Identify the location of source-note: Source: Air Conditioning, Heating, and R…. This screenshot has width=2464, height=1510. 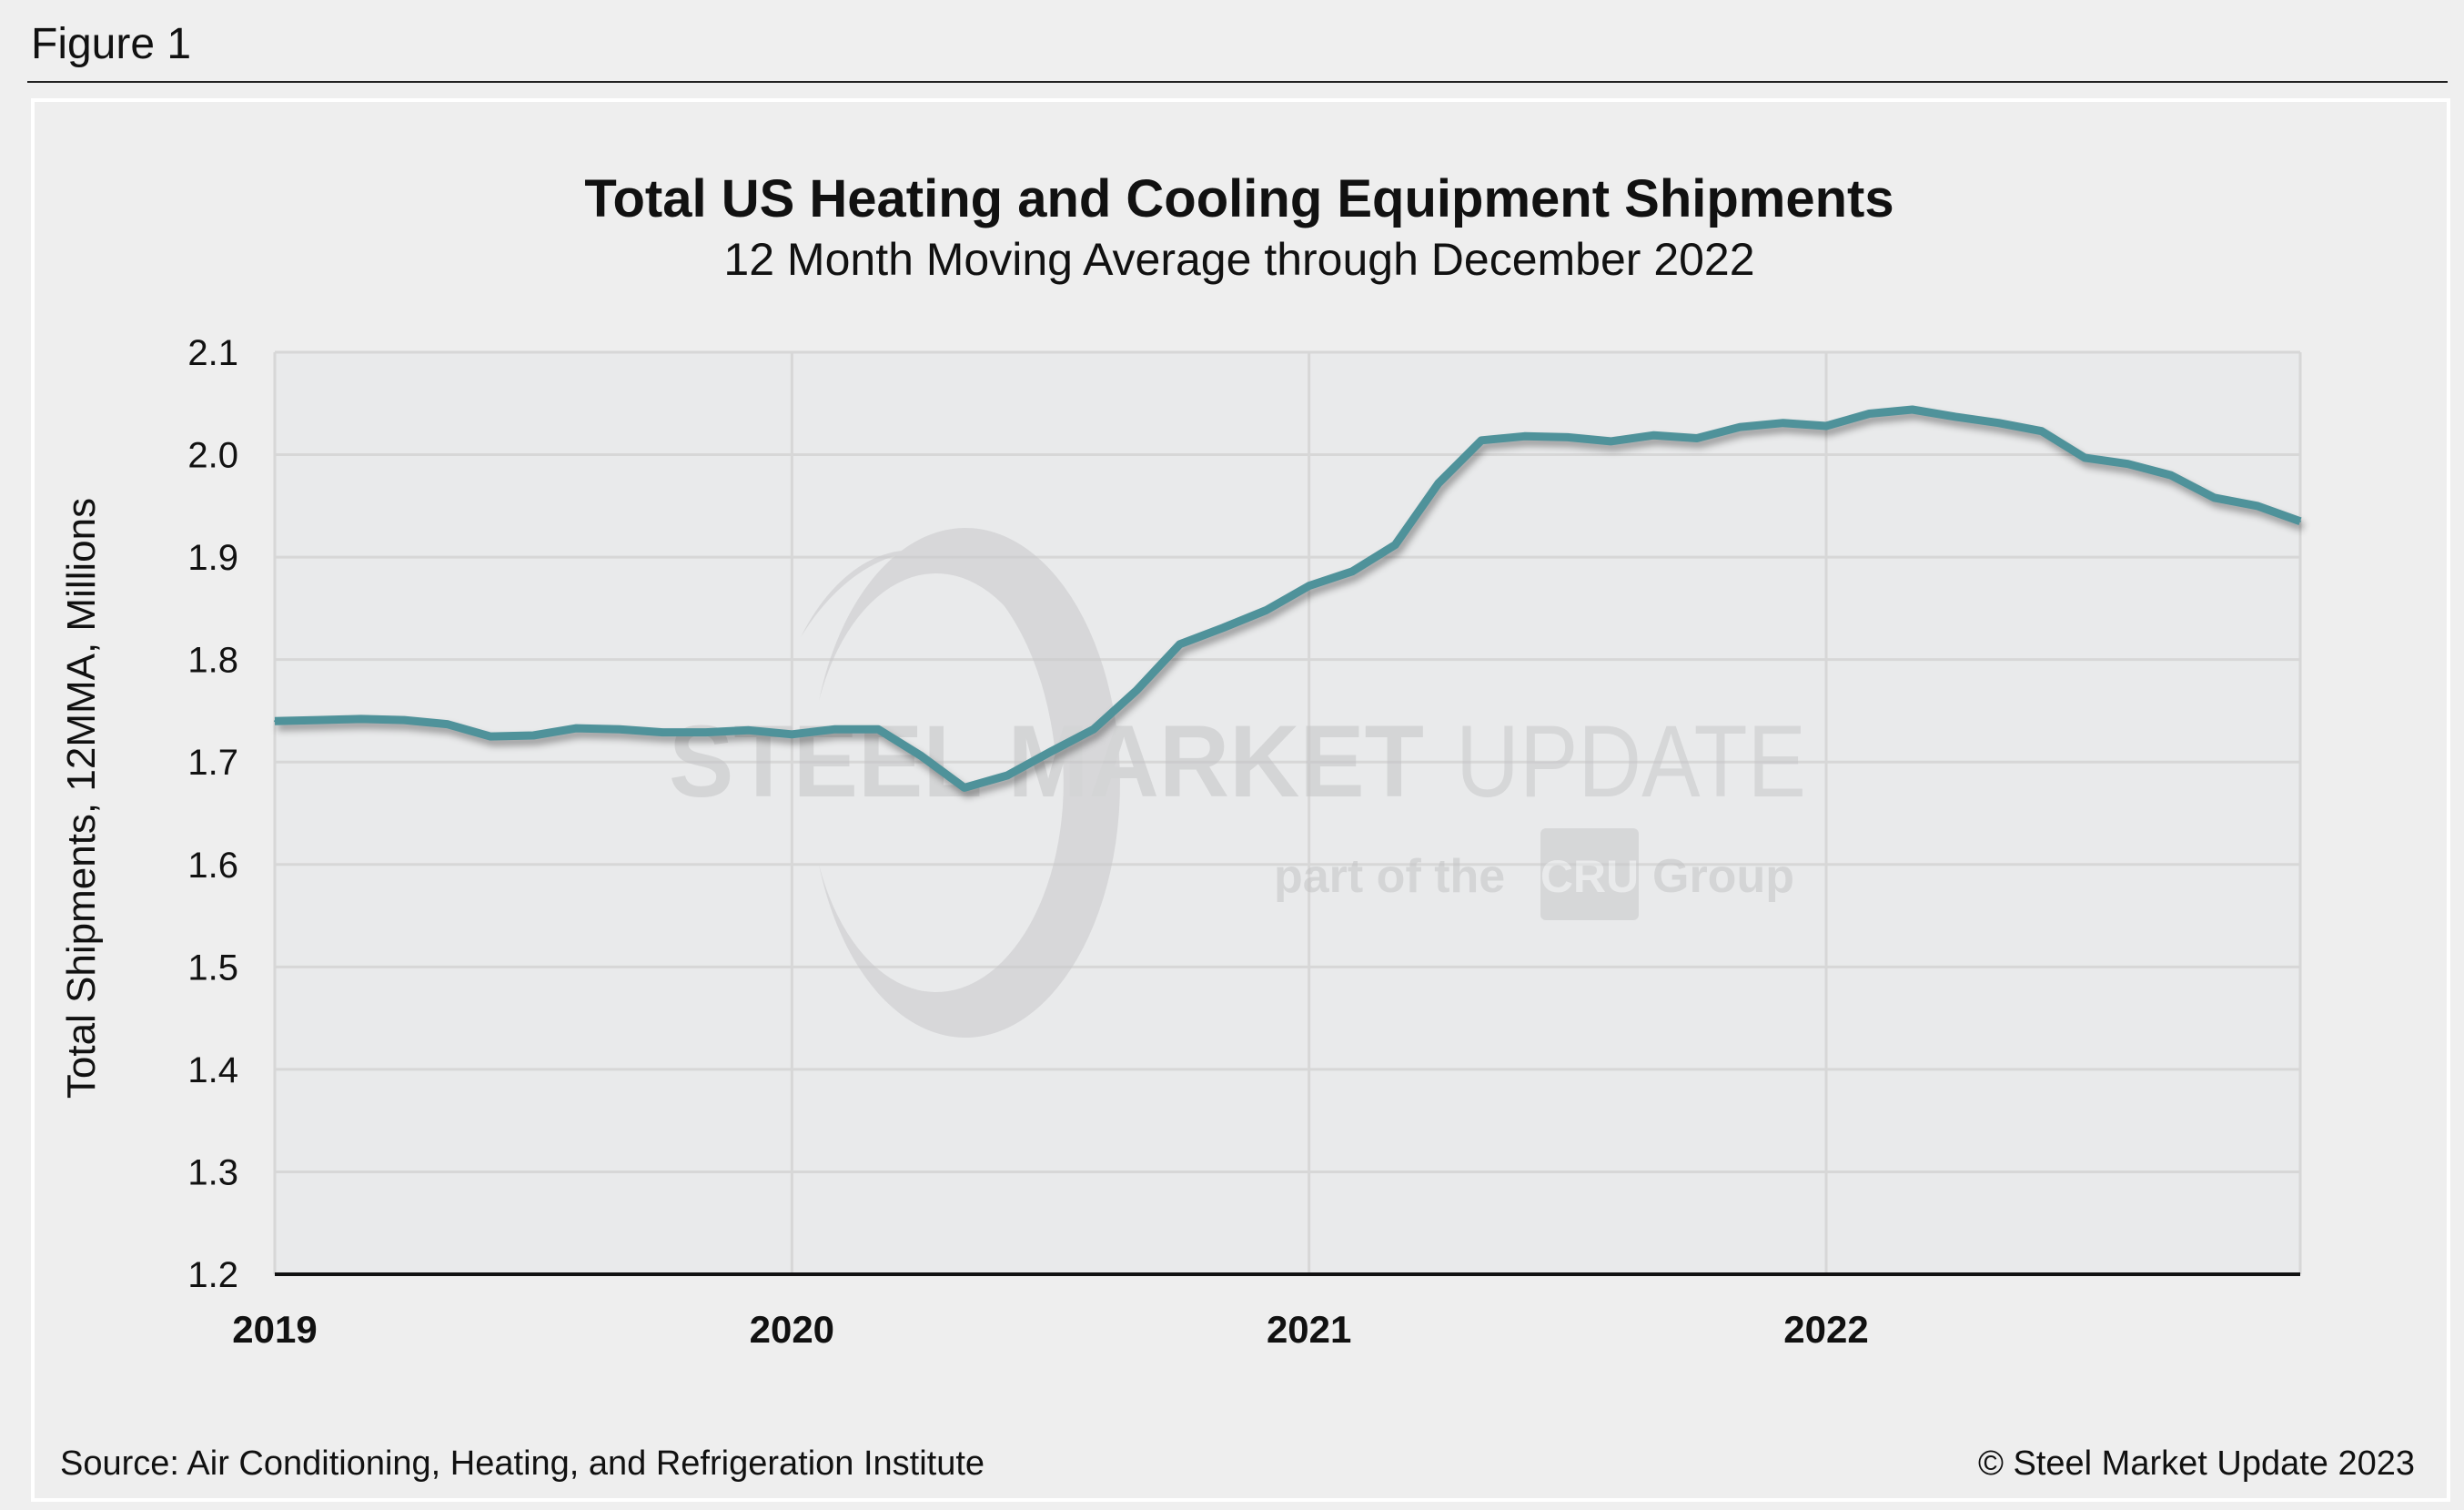
(522, 1463).